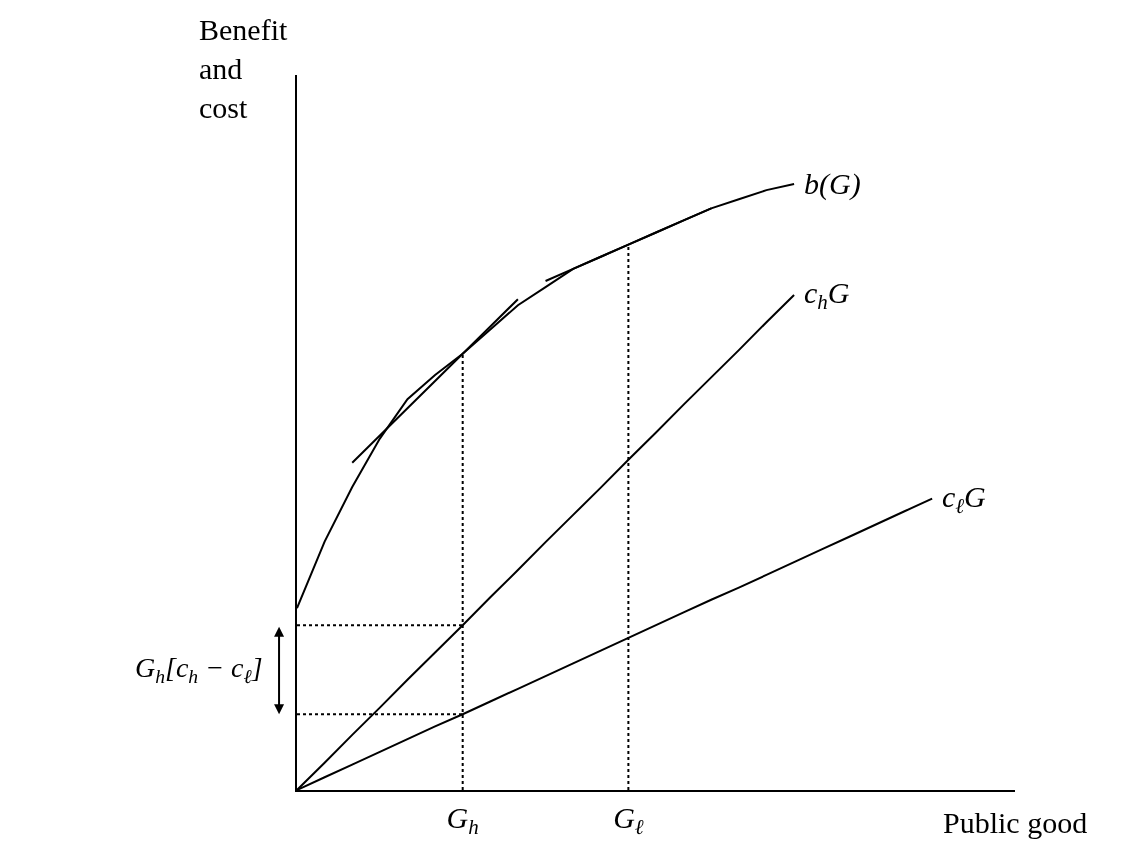  I want to click on series-label: b(G), so click(832, 184).